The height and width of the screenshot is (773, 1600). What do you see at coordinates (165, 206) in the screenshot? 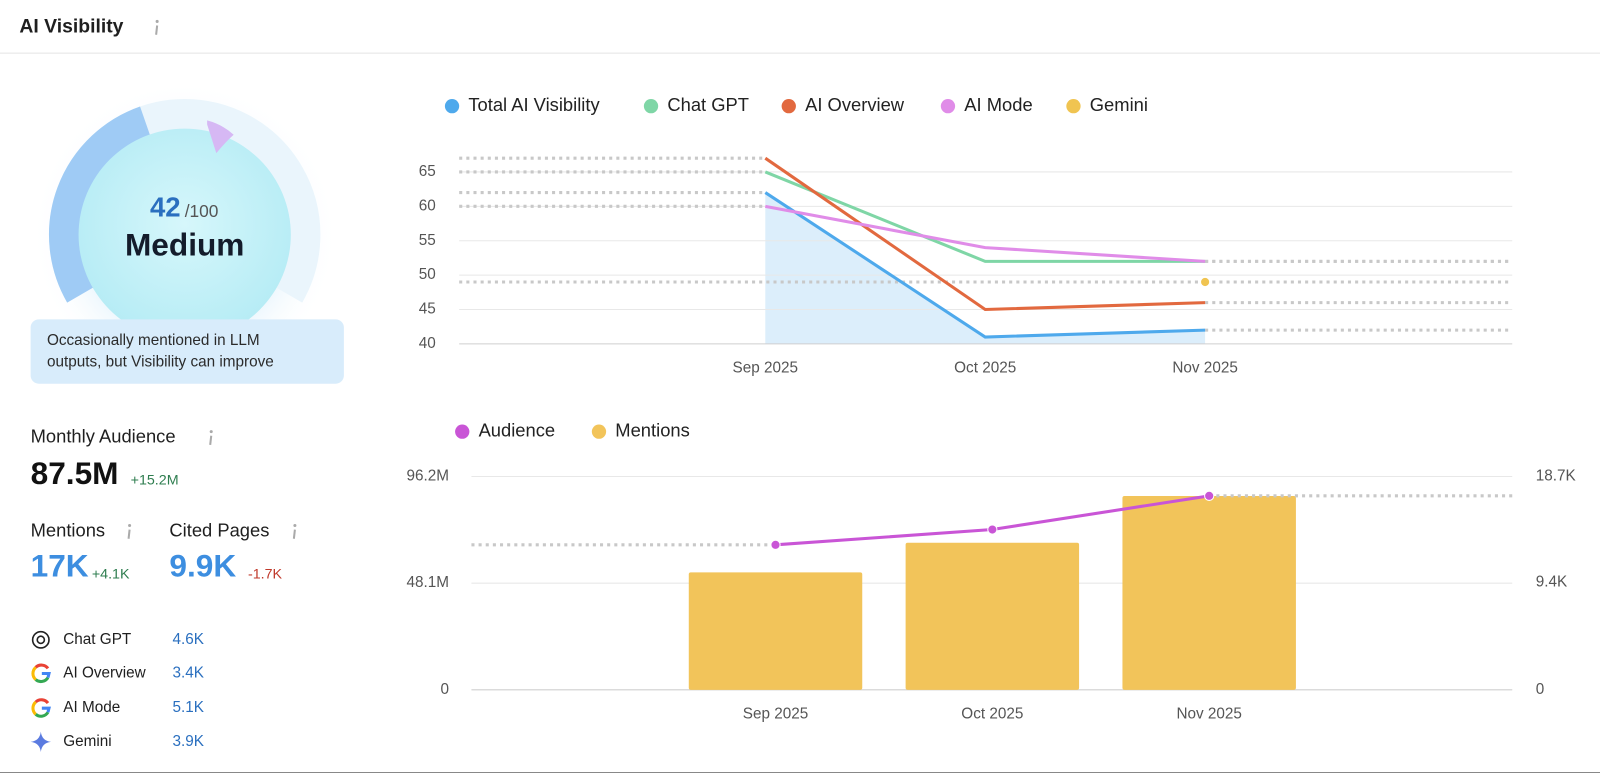
I see `score-value: 42` at bounding box center [165, 206].